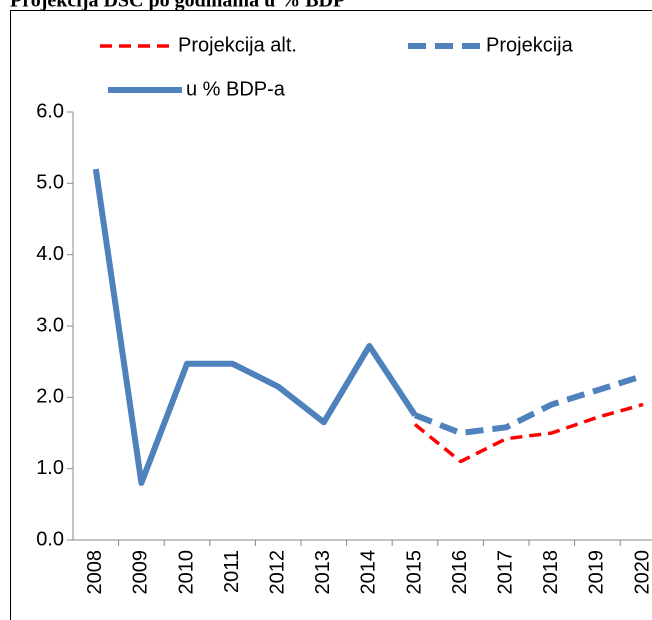 The height and width of the screenshot is (620, 652). What do you see at coordinates (95, 572) in the screenshot?
I see `x-tick-label: 2008` at bounding box center [95, 572].